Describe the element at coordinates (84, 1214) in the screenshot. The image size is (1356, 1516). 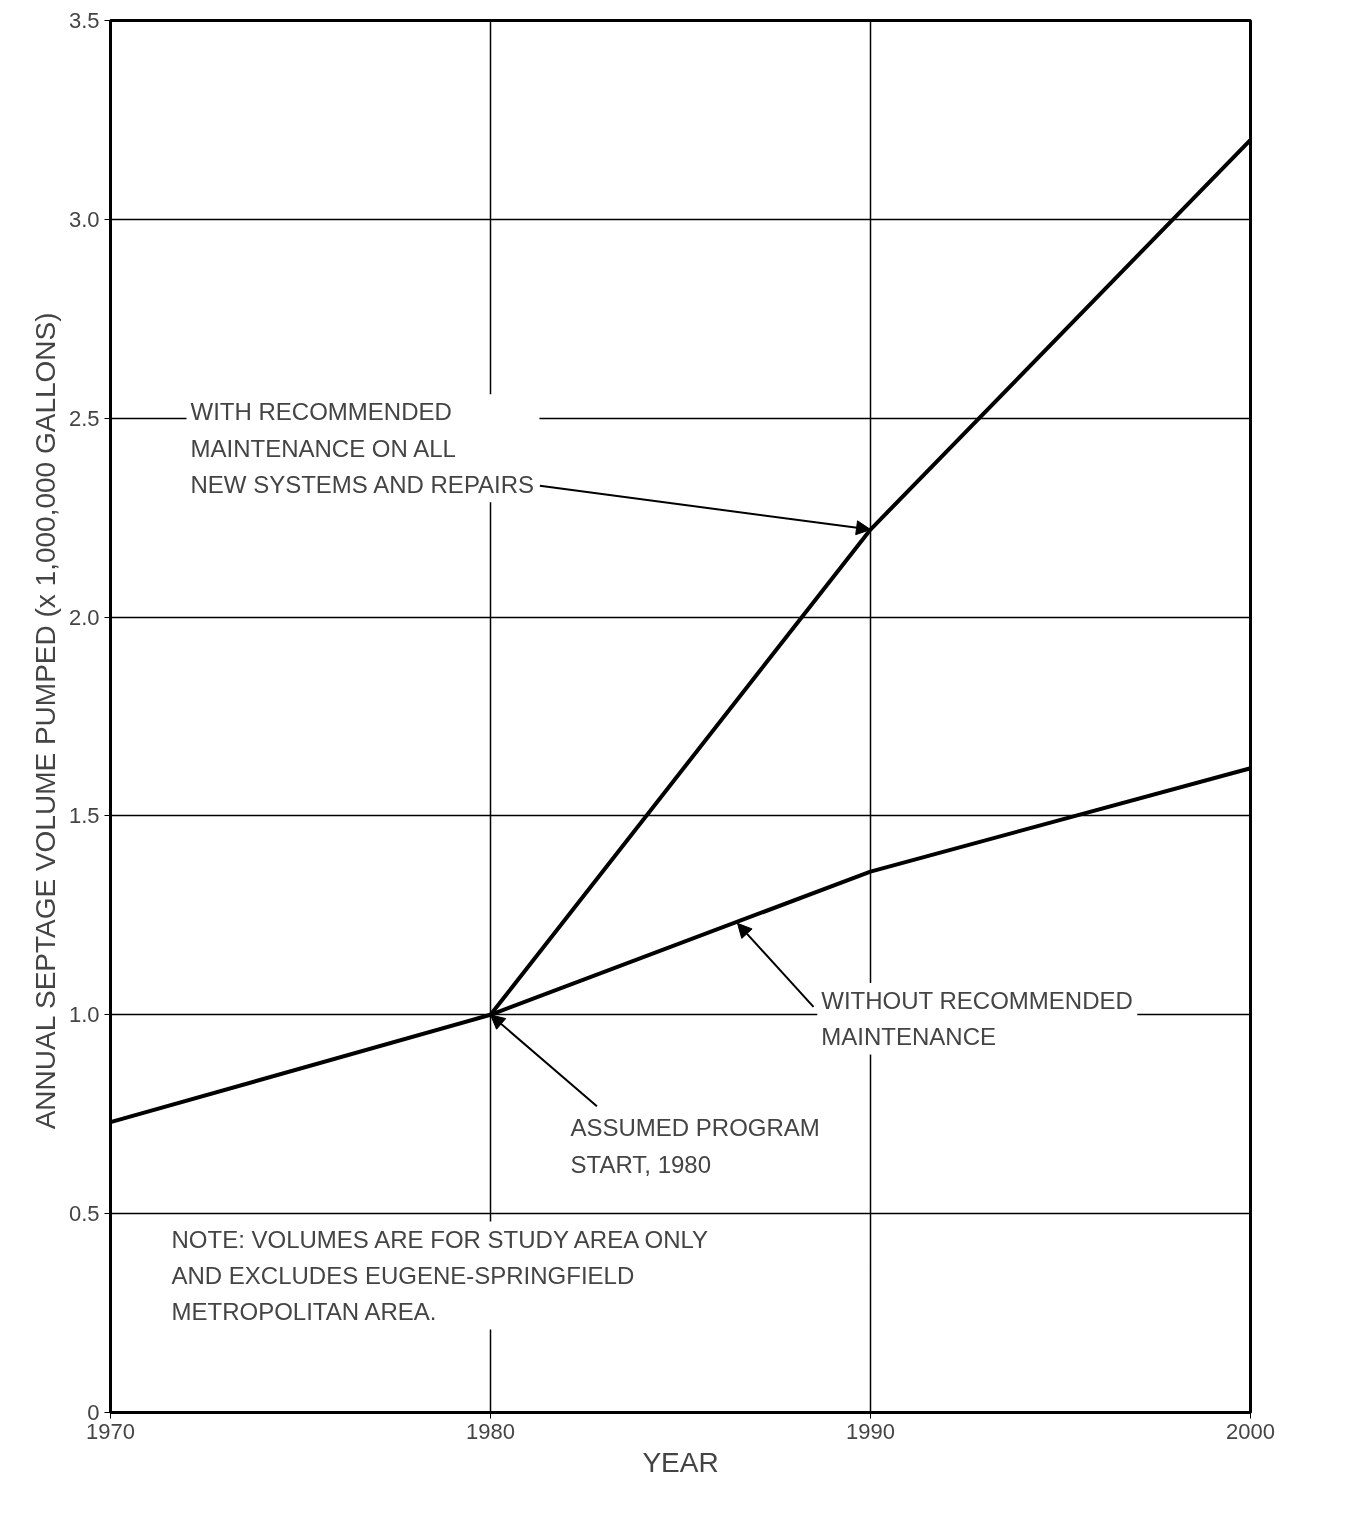
I see `y-tick-label: 0.5` at that location.